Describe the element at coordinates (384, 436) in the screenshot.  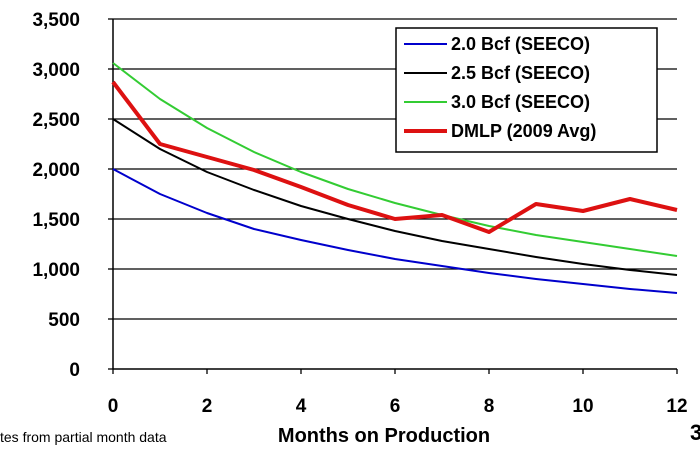
I see `x-axis-label: Months on Production` at that location.